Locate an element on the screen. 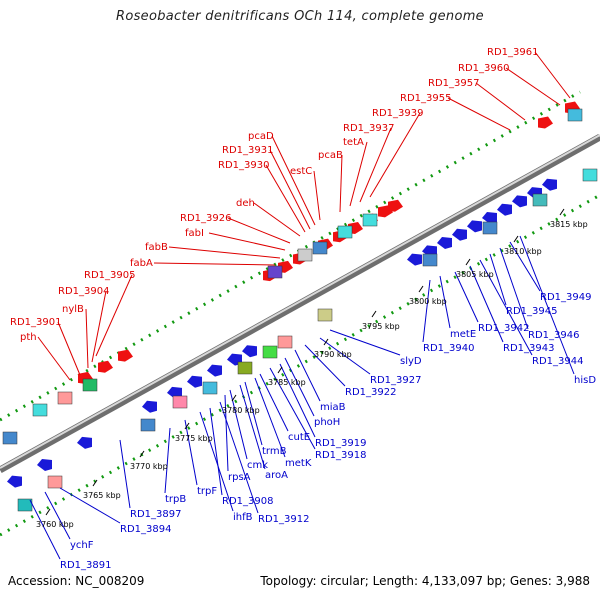 This screenshot has height=600, width=600. reverse-gene-label: metK is located at coordinates (298, 463).